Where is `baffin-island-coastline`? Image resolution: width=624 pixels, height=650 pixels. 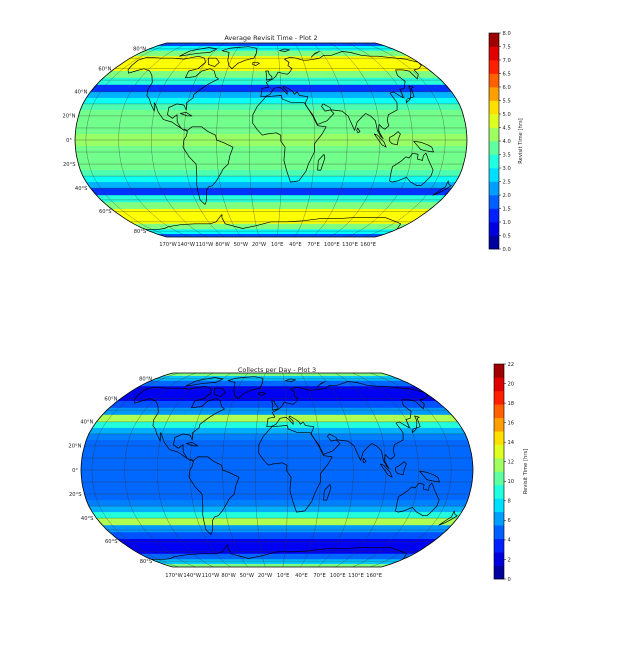
baffin-island-coastline is located at coordinates (219, 392).